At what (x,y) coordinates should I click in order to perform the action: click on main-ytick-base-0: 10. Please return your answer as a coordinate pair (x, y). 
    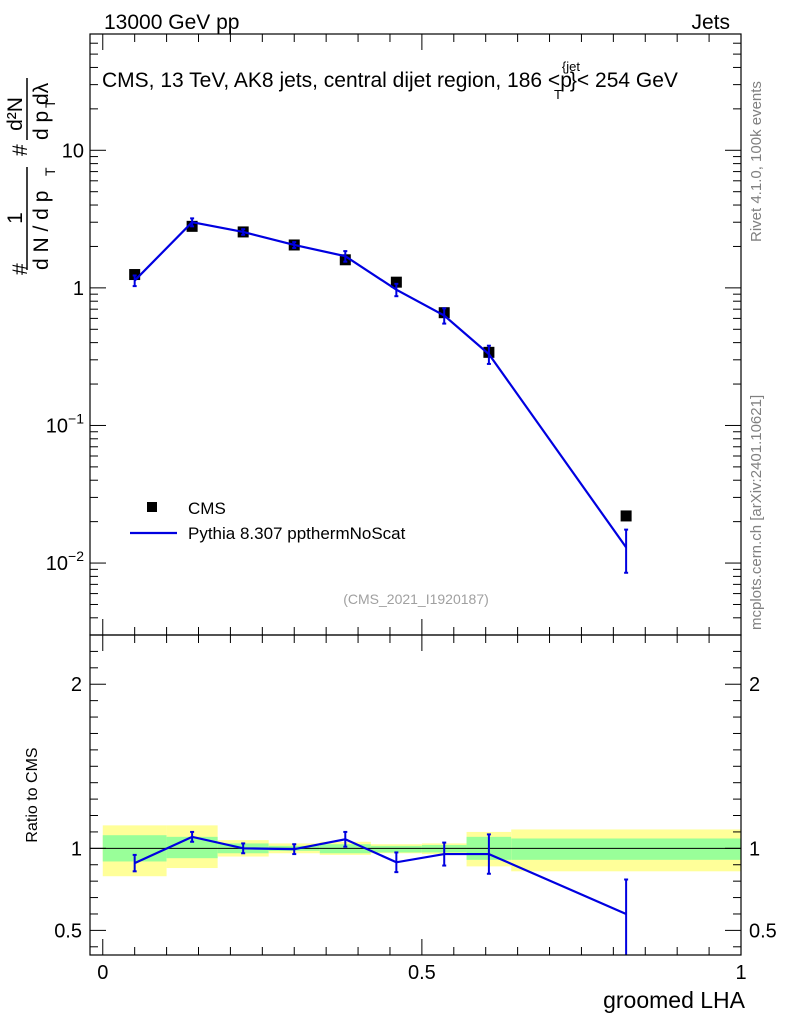
    Looking at the image, I should click on (57, 564).